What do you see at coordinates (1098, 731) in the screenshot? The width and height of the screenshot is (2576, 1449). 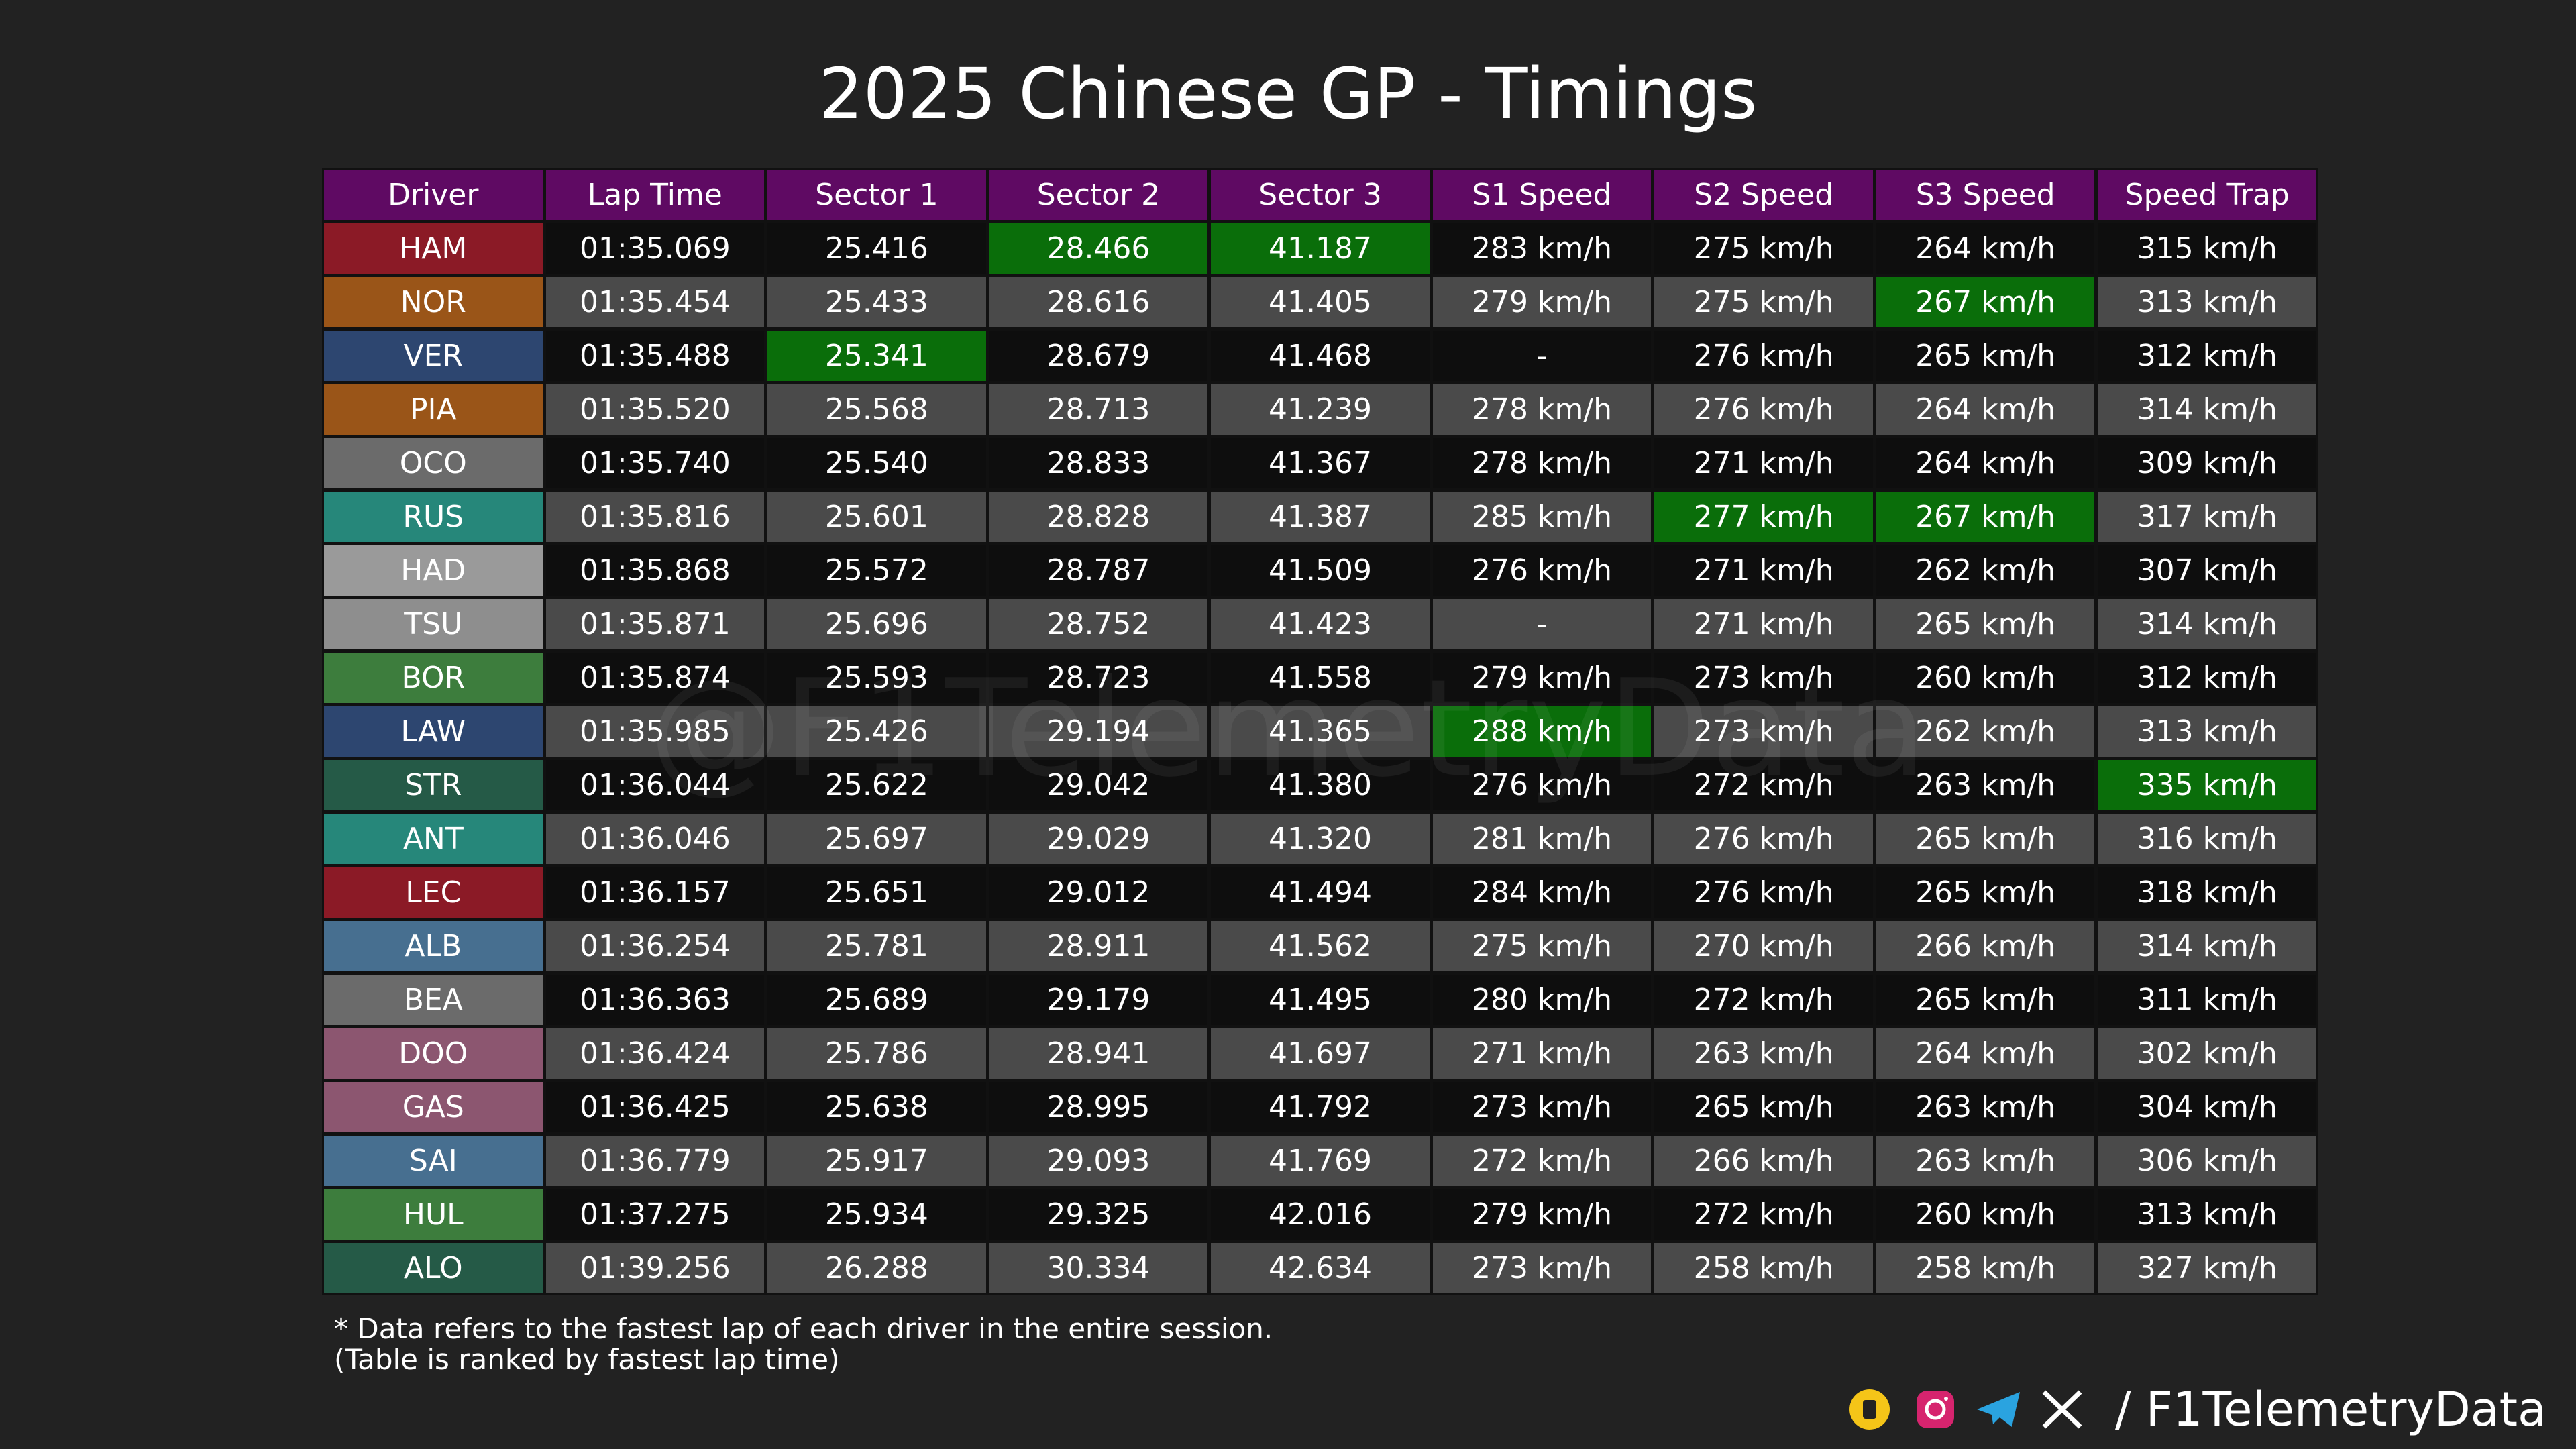 I see `table-cell: 29.194` at bounding box center [1098, 731].